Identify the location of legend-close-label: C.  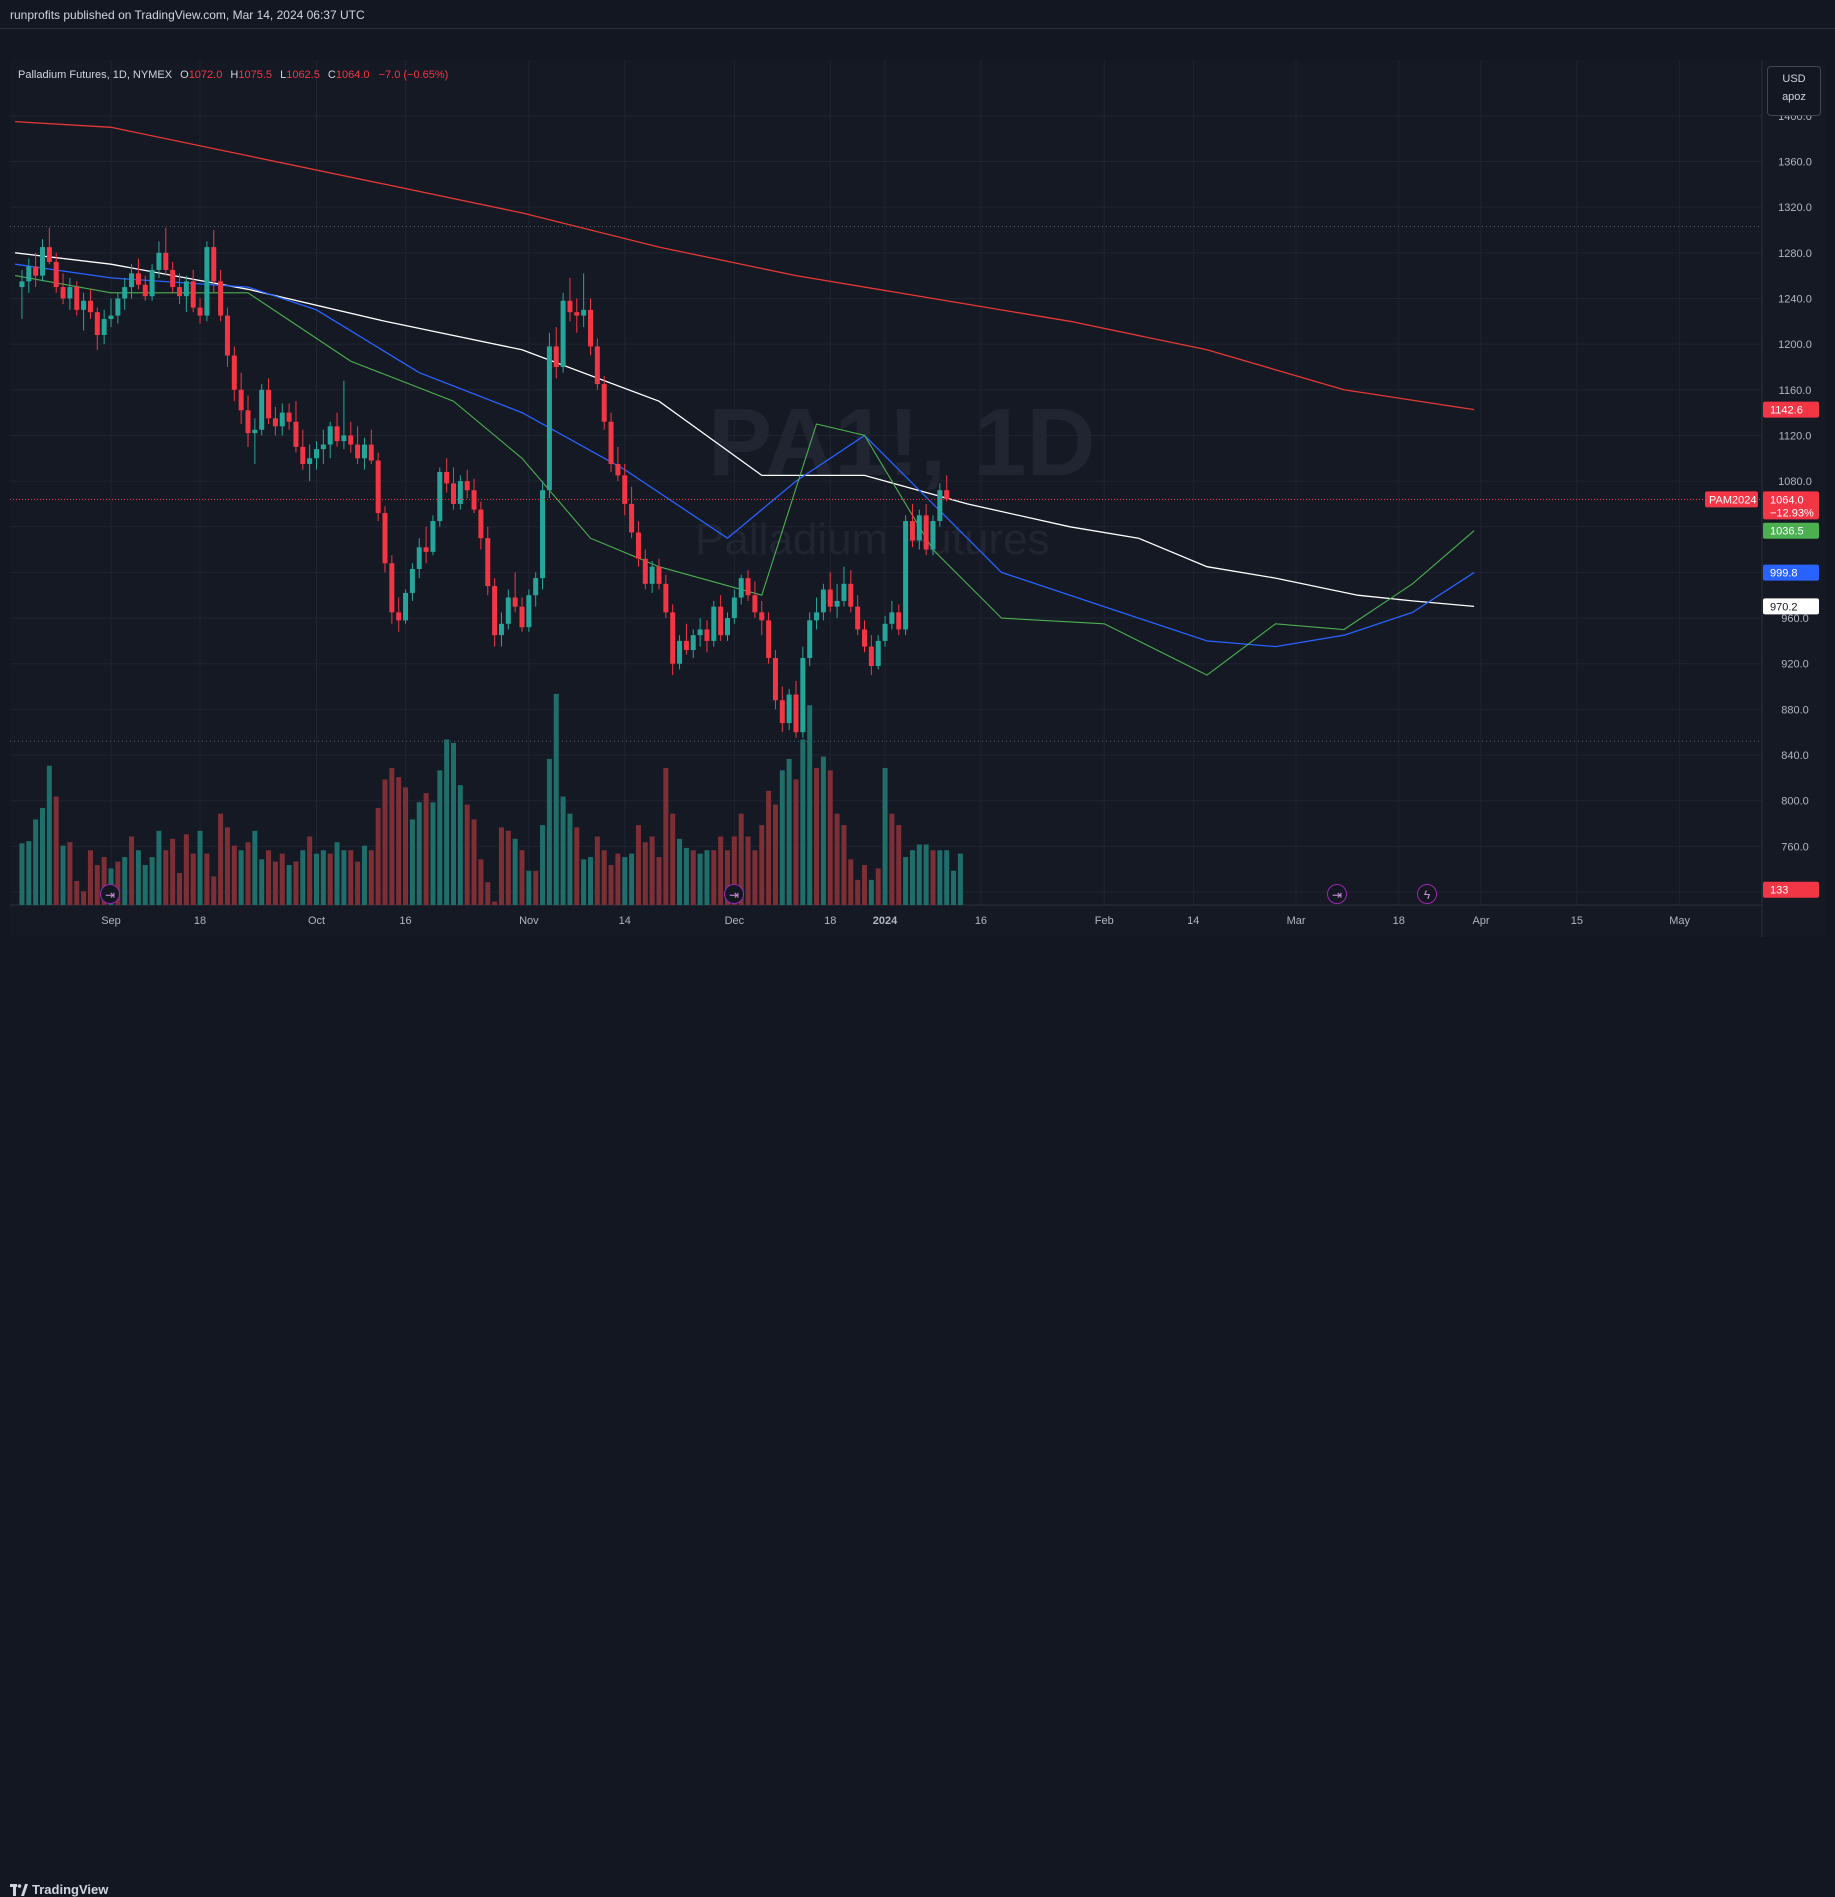
(331, 75).